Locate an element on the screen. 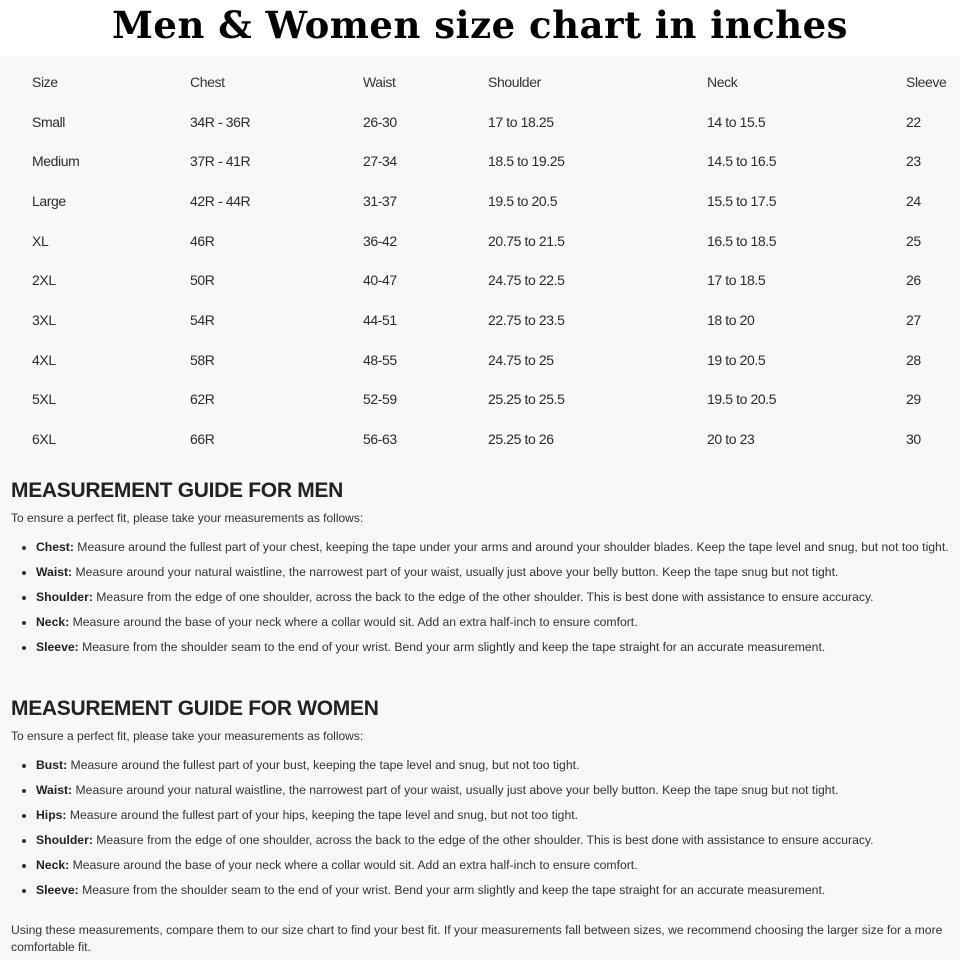  table-row: 3XL 54R 44-51 22.75 to 23.5 18 to 20 27 is located at coordinates (478, 320).